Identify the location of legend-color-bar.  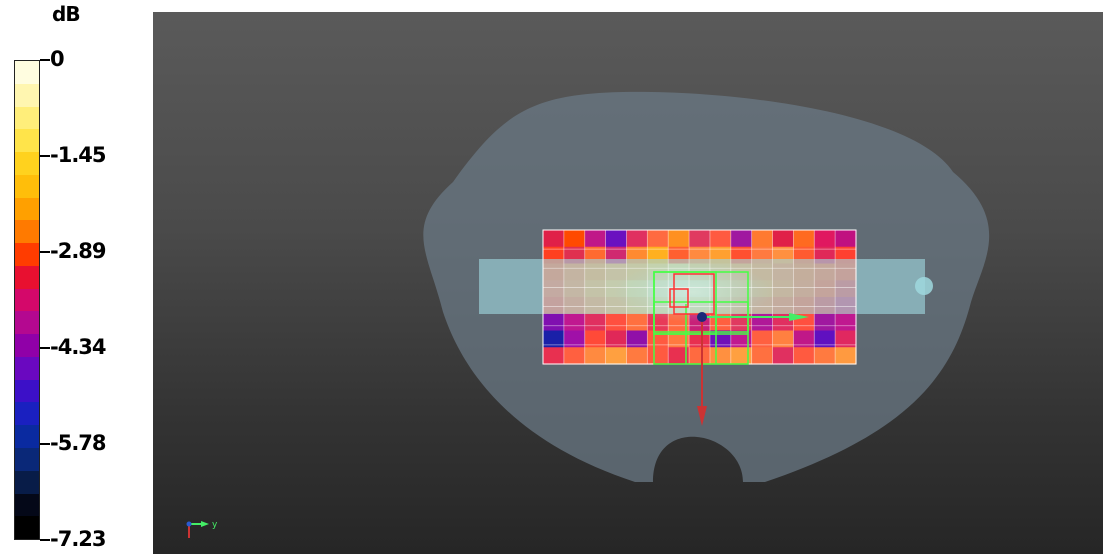
(27, 300).